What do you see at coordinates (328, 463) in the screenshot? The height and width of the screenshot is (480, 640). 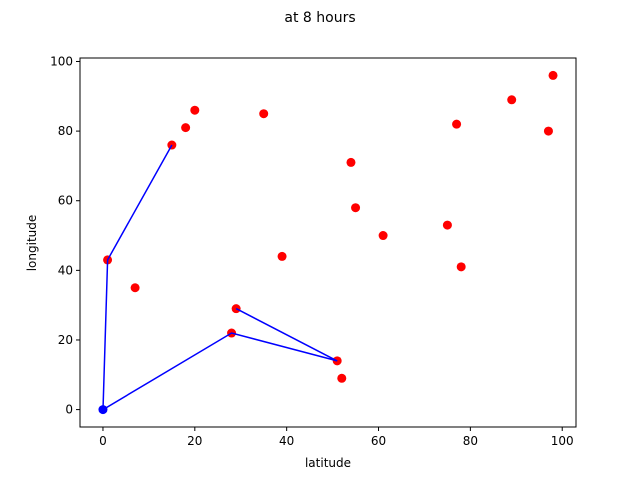 I see `x-axis-label: latitude` at bounding box center [328, 463].